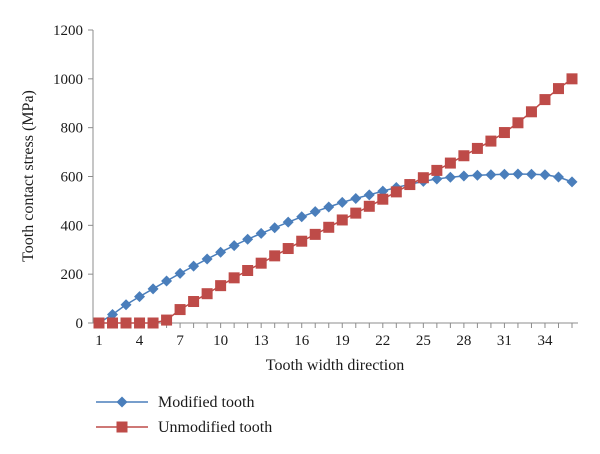  What do you see at coordinates (68, 80) in the screenshot?
I see `y-tick-label: 1000` at bounding box center [68, 80].